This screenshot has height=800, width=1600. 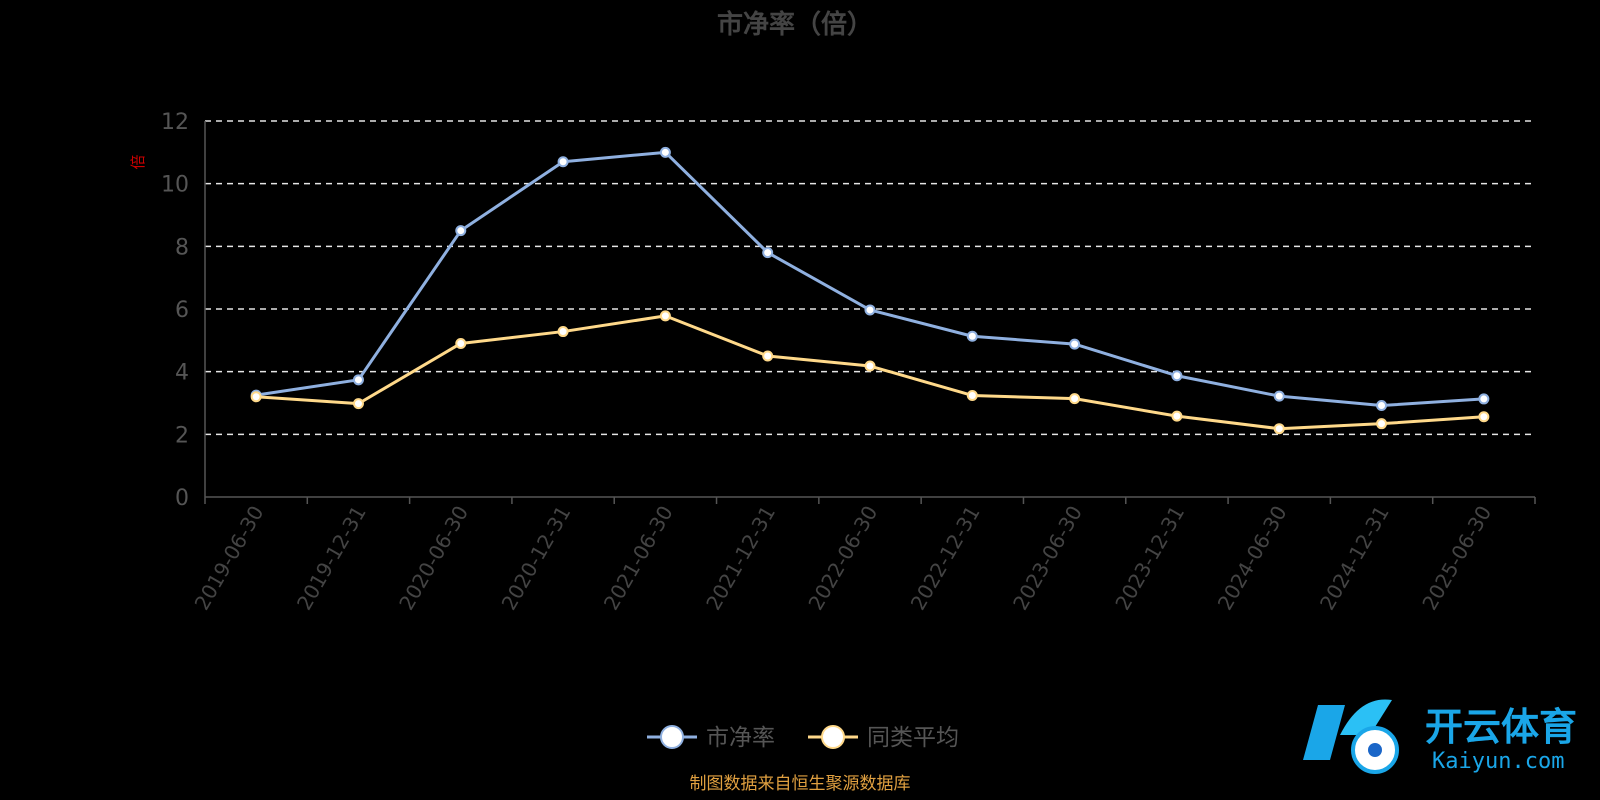 What do you see at coordinates (795, 24) in the screenshot?
I see `chart-title: 市净率（倍）` at bounding box center [795, 24].